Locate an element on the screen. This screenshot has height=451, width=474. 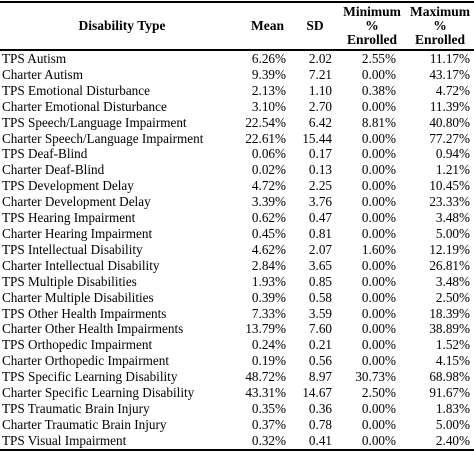
cell-sd: 0.17 is located at coordinates (320, 154).